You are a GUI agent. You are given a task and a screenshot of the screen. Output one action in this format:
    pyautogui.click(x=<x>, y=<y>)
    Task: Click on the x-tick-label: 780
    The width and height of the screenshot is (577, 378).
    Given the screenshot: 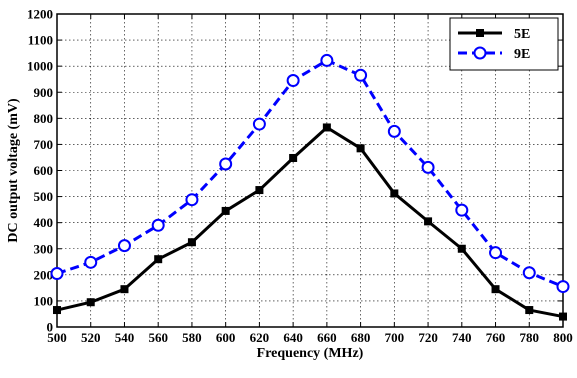 What is the action you would take?
    pyautogui.click(x=530, y=337)
    